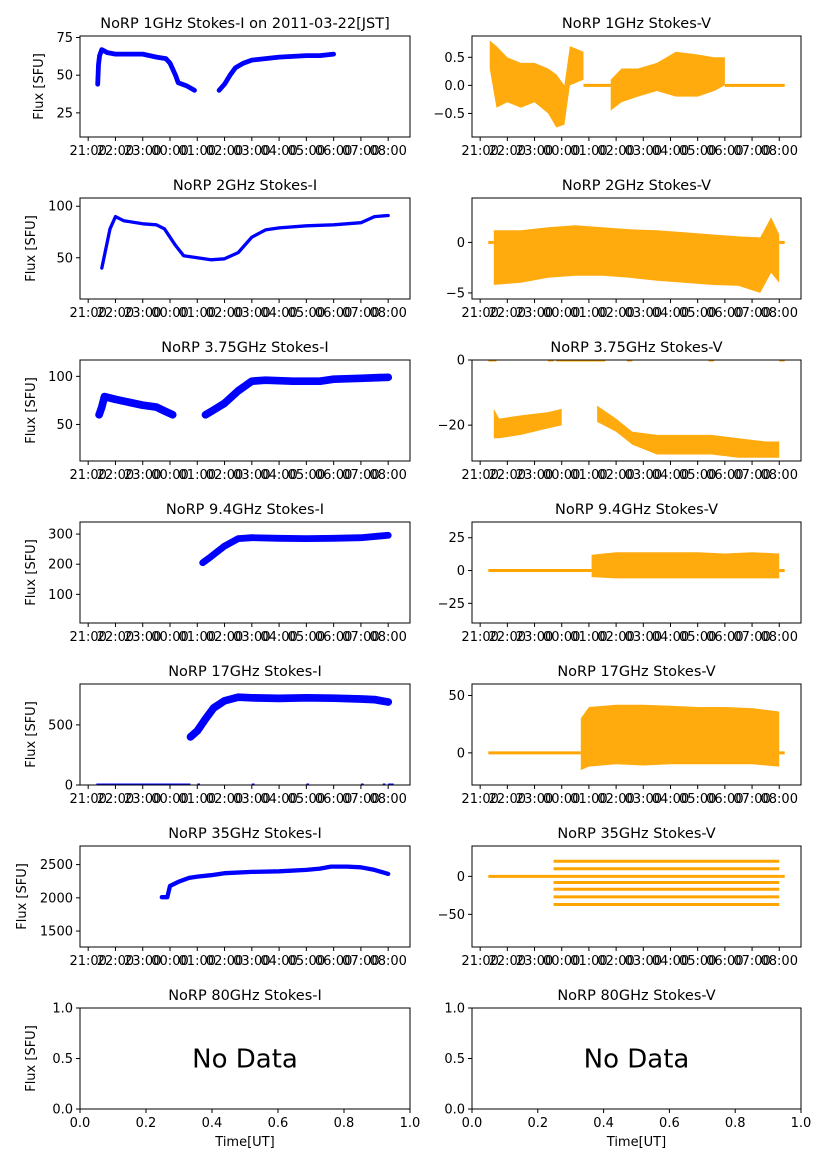 The width and height of the screenshot is (827, 1169). What do you see at coordinates (636, 24) in the screenshot?
I see `subplot-title: NoRP 1GHz Stokes-V` at bounding box center [636, 24].